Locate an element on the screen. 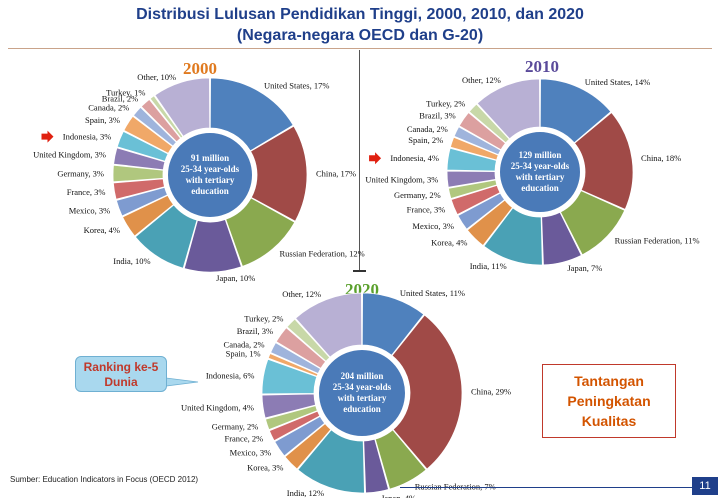  slice-2000-japan is located at coordinates (212, 245).